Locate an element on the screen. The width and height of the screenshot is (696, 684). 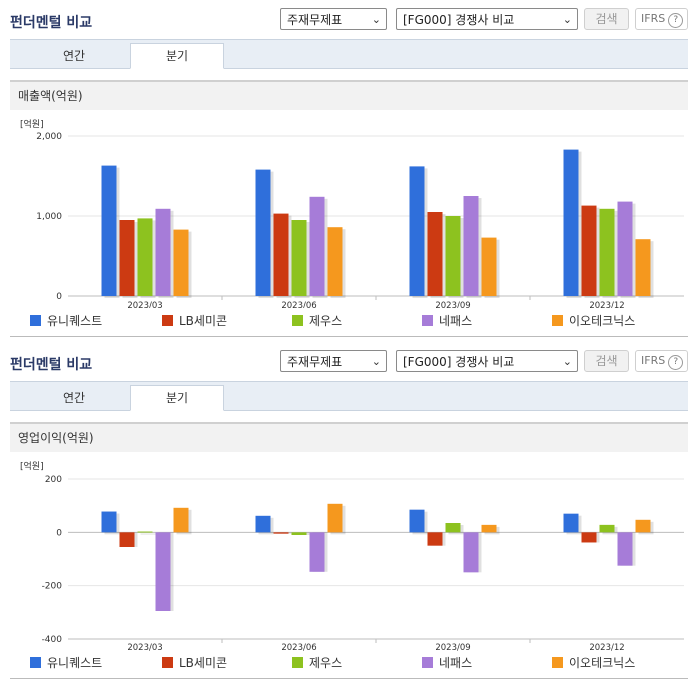
y-tick-label: 2,000 is located at coordinates (49, 137).